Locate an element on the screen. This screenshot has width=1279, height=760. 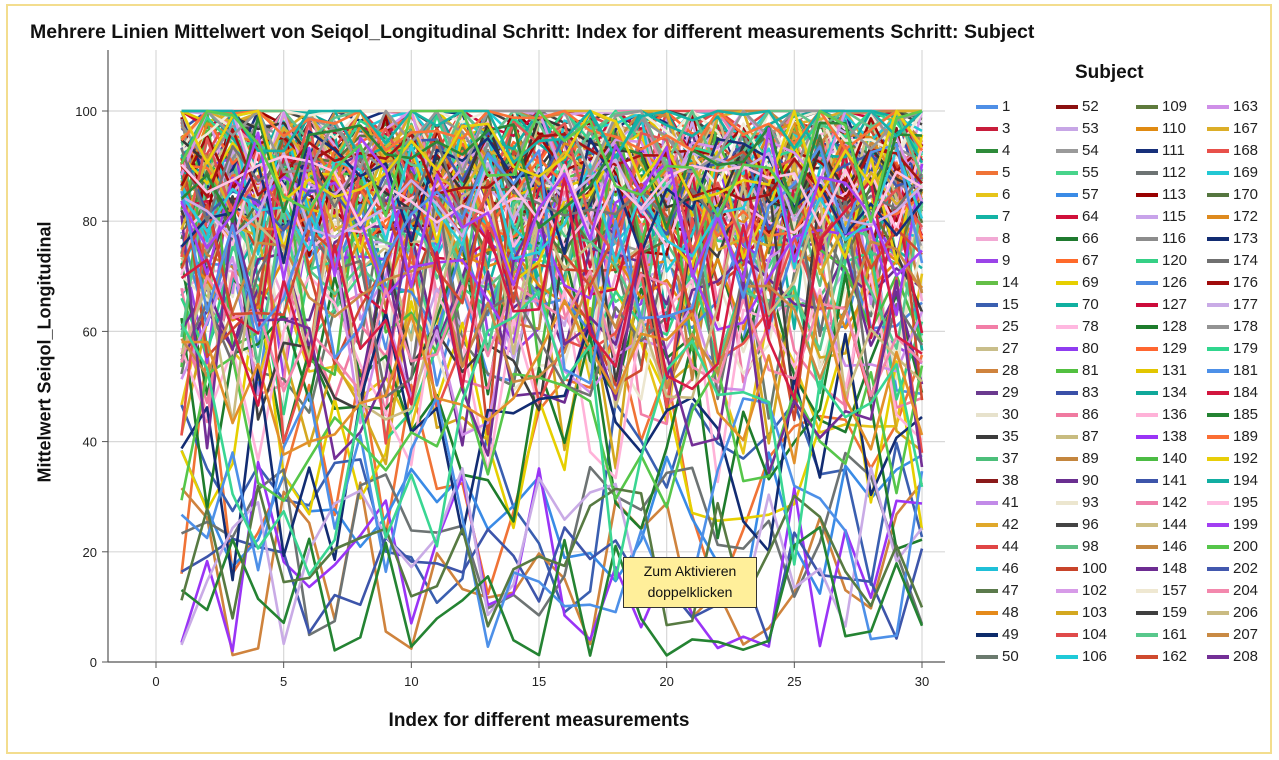
legend-label: 78 is located at coordinates (1090, 326).